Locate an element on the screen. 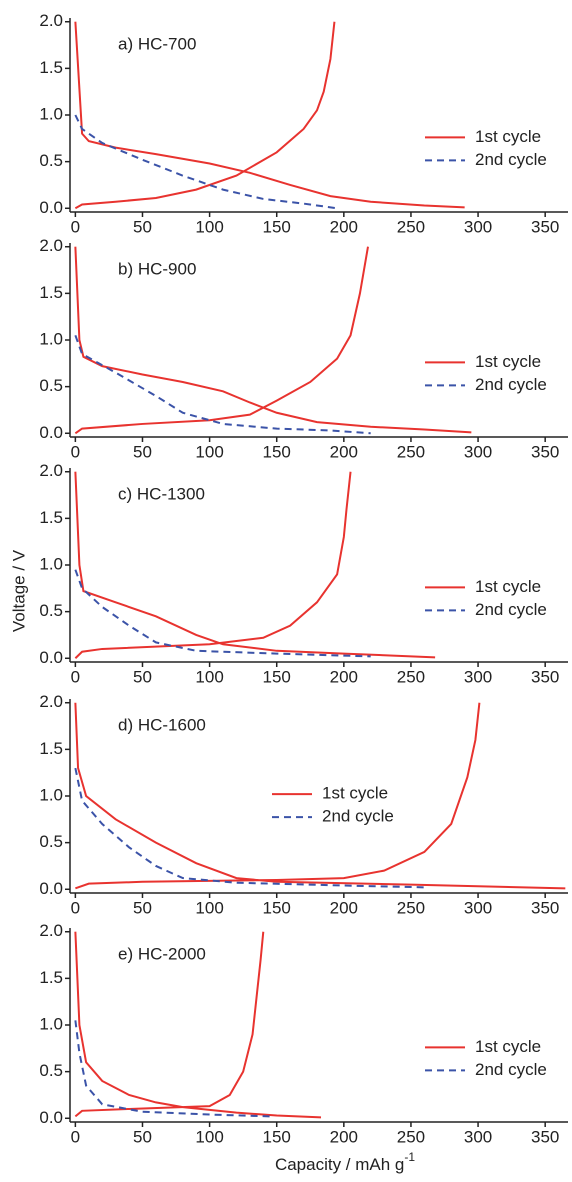 This screenshot has height=1182, width=572. x-axis-label: Capacity / mAh g-1 is located at coordinates (345, 1162).